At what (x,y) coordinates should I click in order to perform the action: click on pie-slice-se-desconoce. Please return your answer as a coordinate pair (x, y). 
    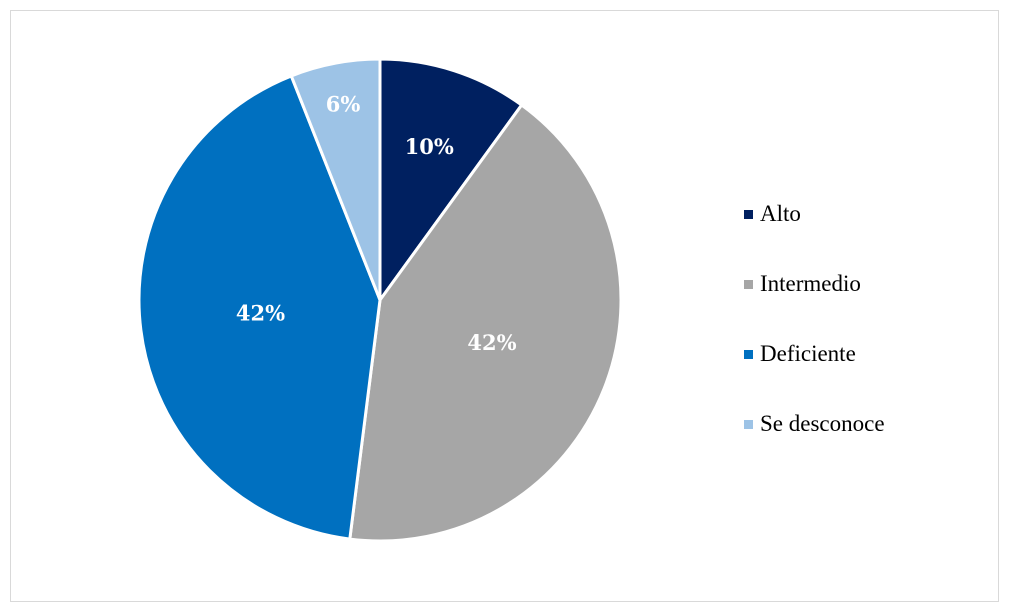
    Looking at the image, I should click on (335, 179).